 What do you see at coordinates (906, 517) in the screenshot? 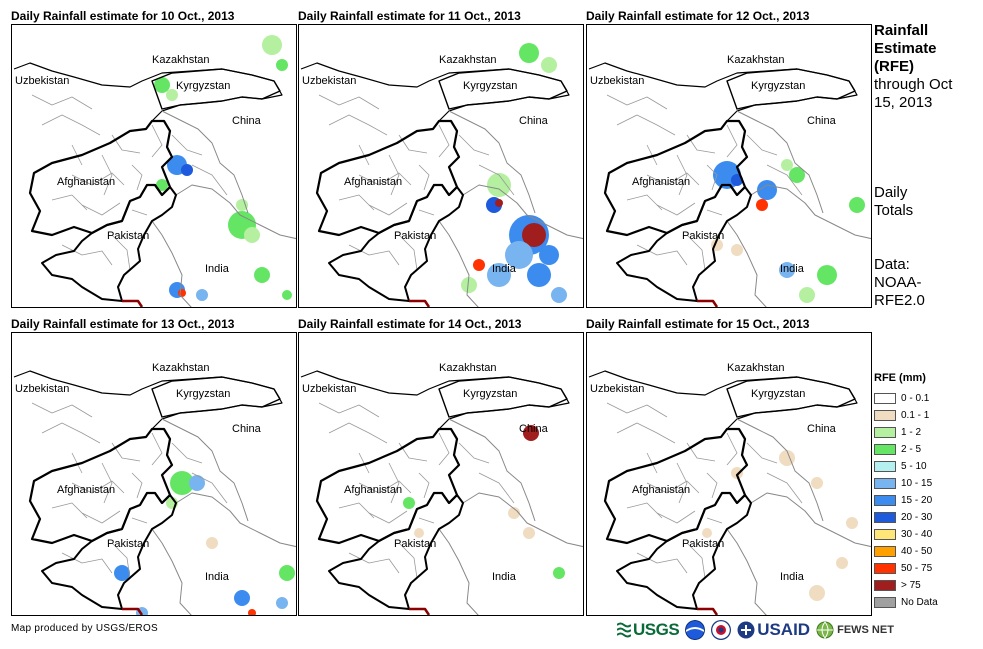
I see `legend-row: 20 - 30` at bounding box center [906, 517].